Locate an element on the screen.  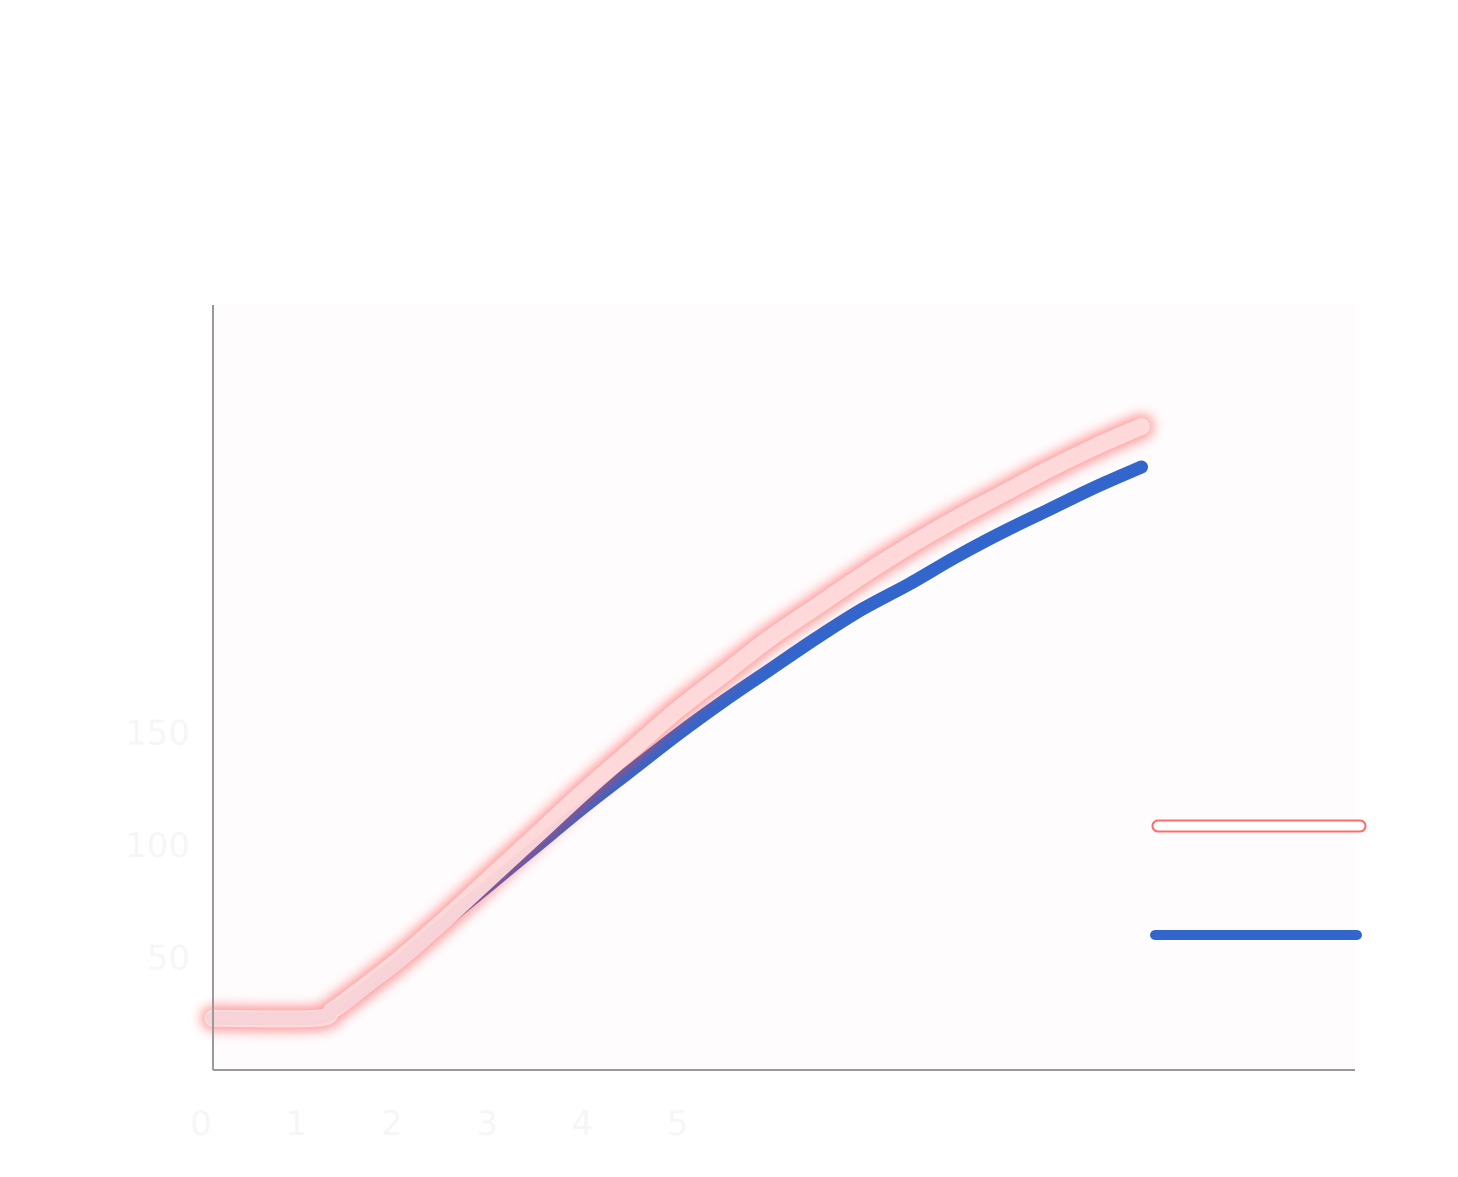
y-tick-label: 150 is located at coordinates (157, 734).